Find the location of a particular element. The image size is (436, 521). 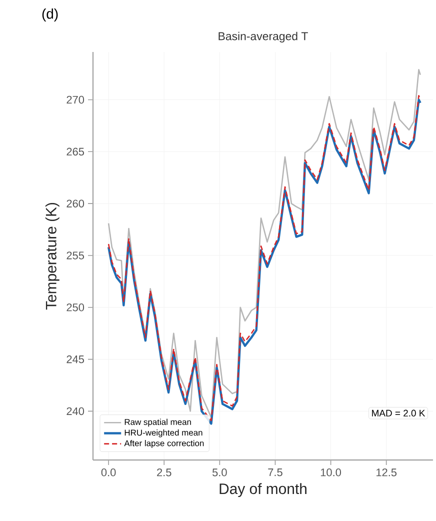

x-tick-label: 7.5 is located at coordinates (275, 472).